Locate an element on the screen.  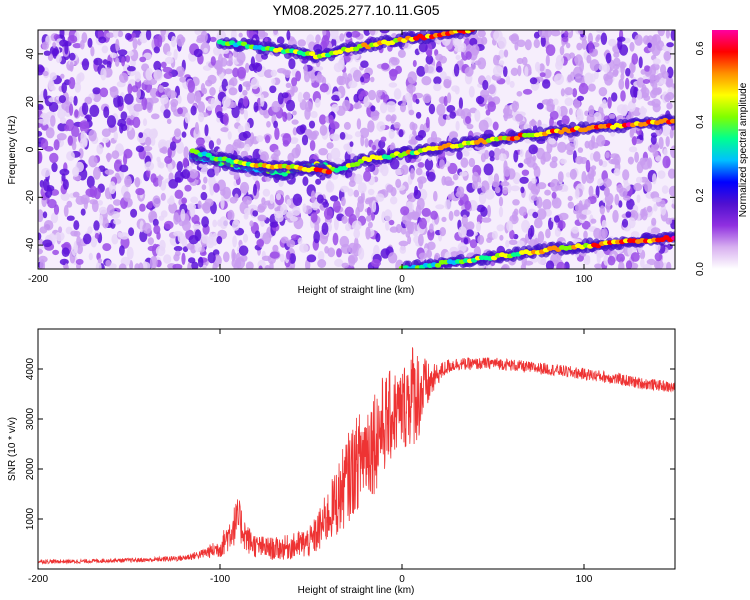
y-tick-label: 4000 is located at coordinates (30, 368).